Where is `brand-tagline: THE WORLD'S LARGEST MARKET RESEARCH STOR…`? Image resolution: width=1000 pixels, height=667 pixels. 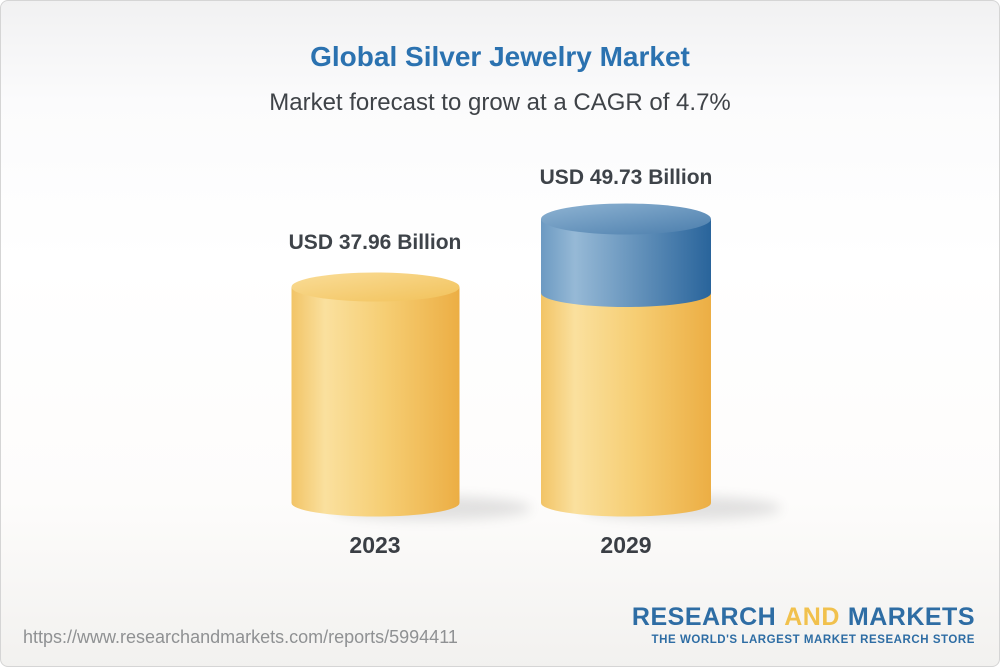 brand-tagline: THE WORLD'S LARGEST MARKET RESEARCH STOR… is located at coordinates (813, 640).